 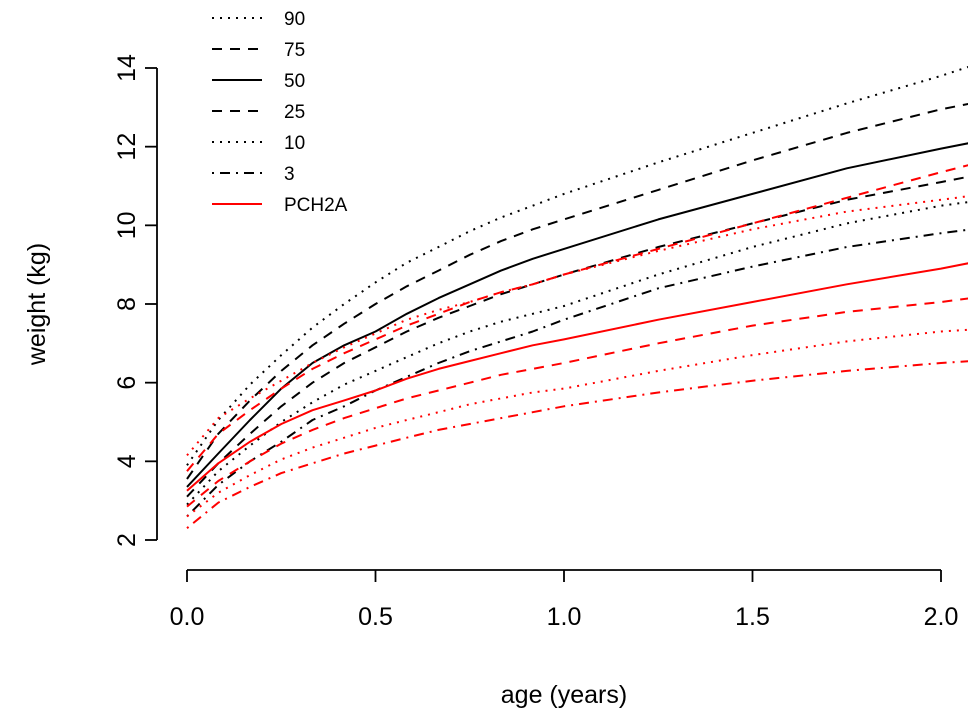 I want to click on legend-entry: 90, so click(x=258, y=19).